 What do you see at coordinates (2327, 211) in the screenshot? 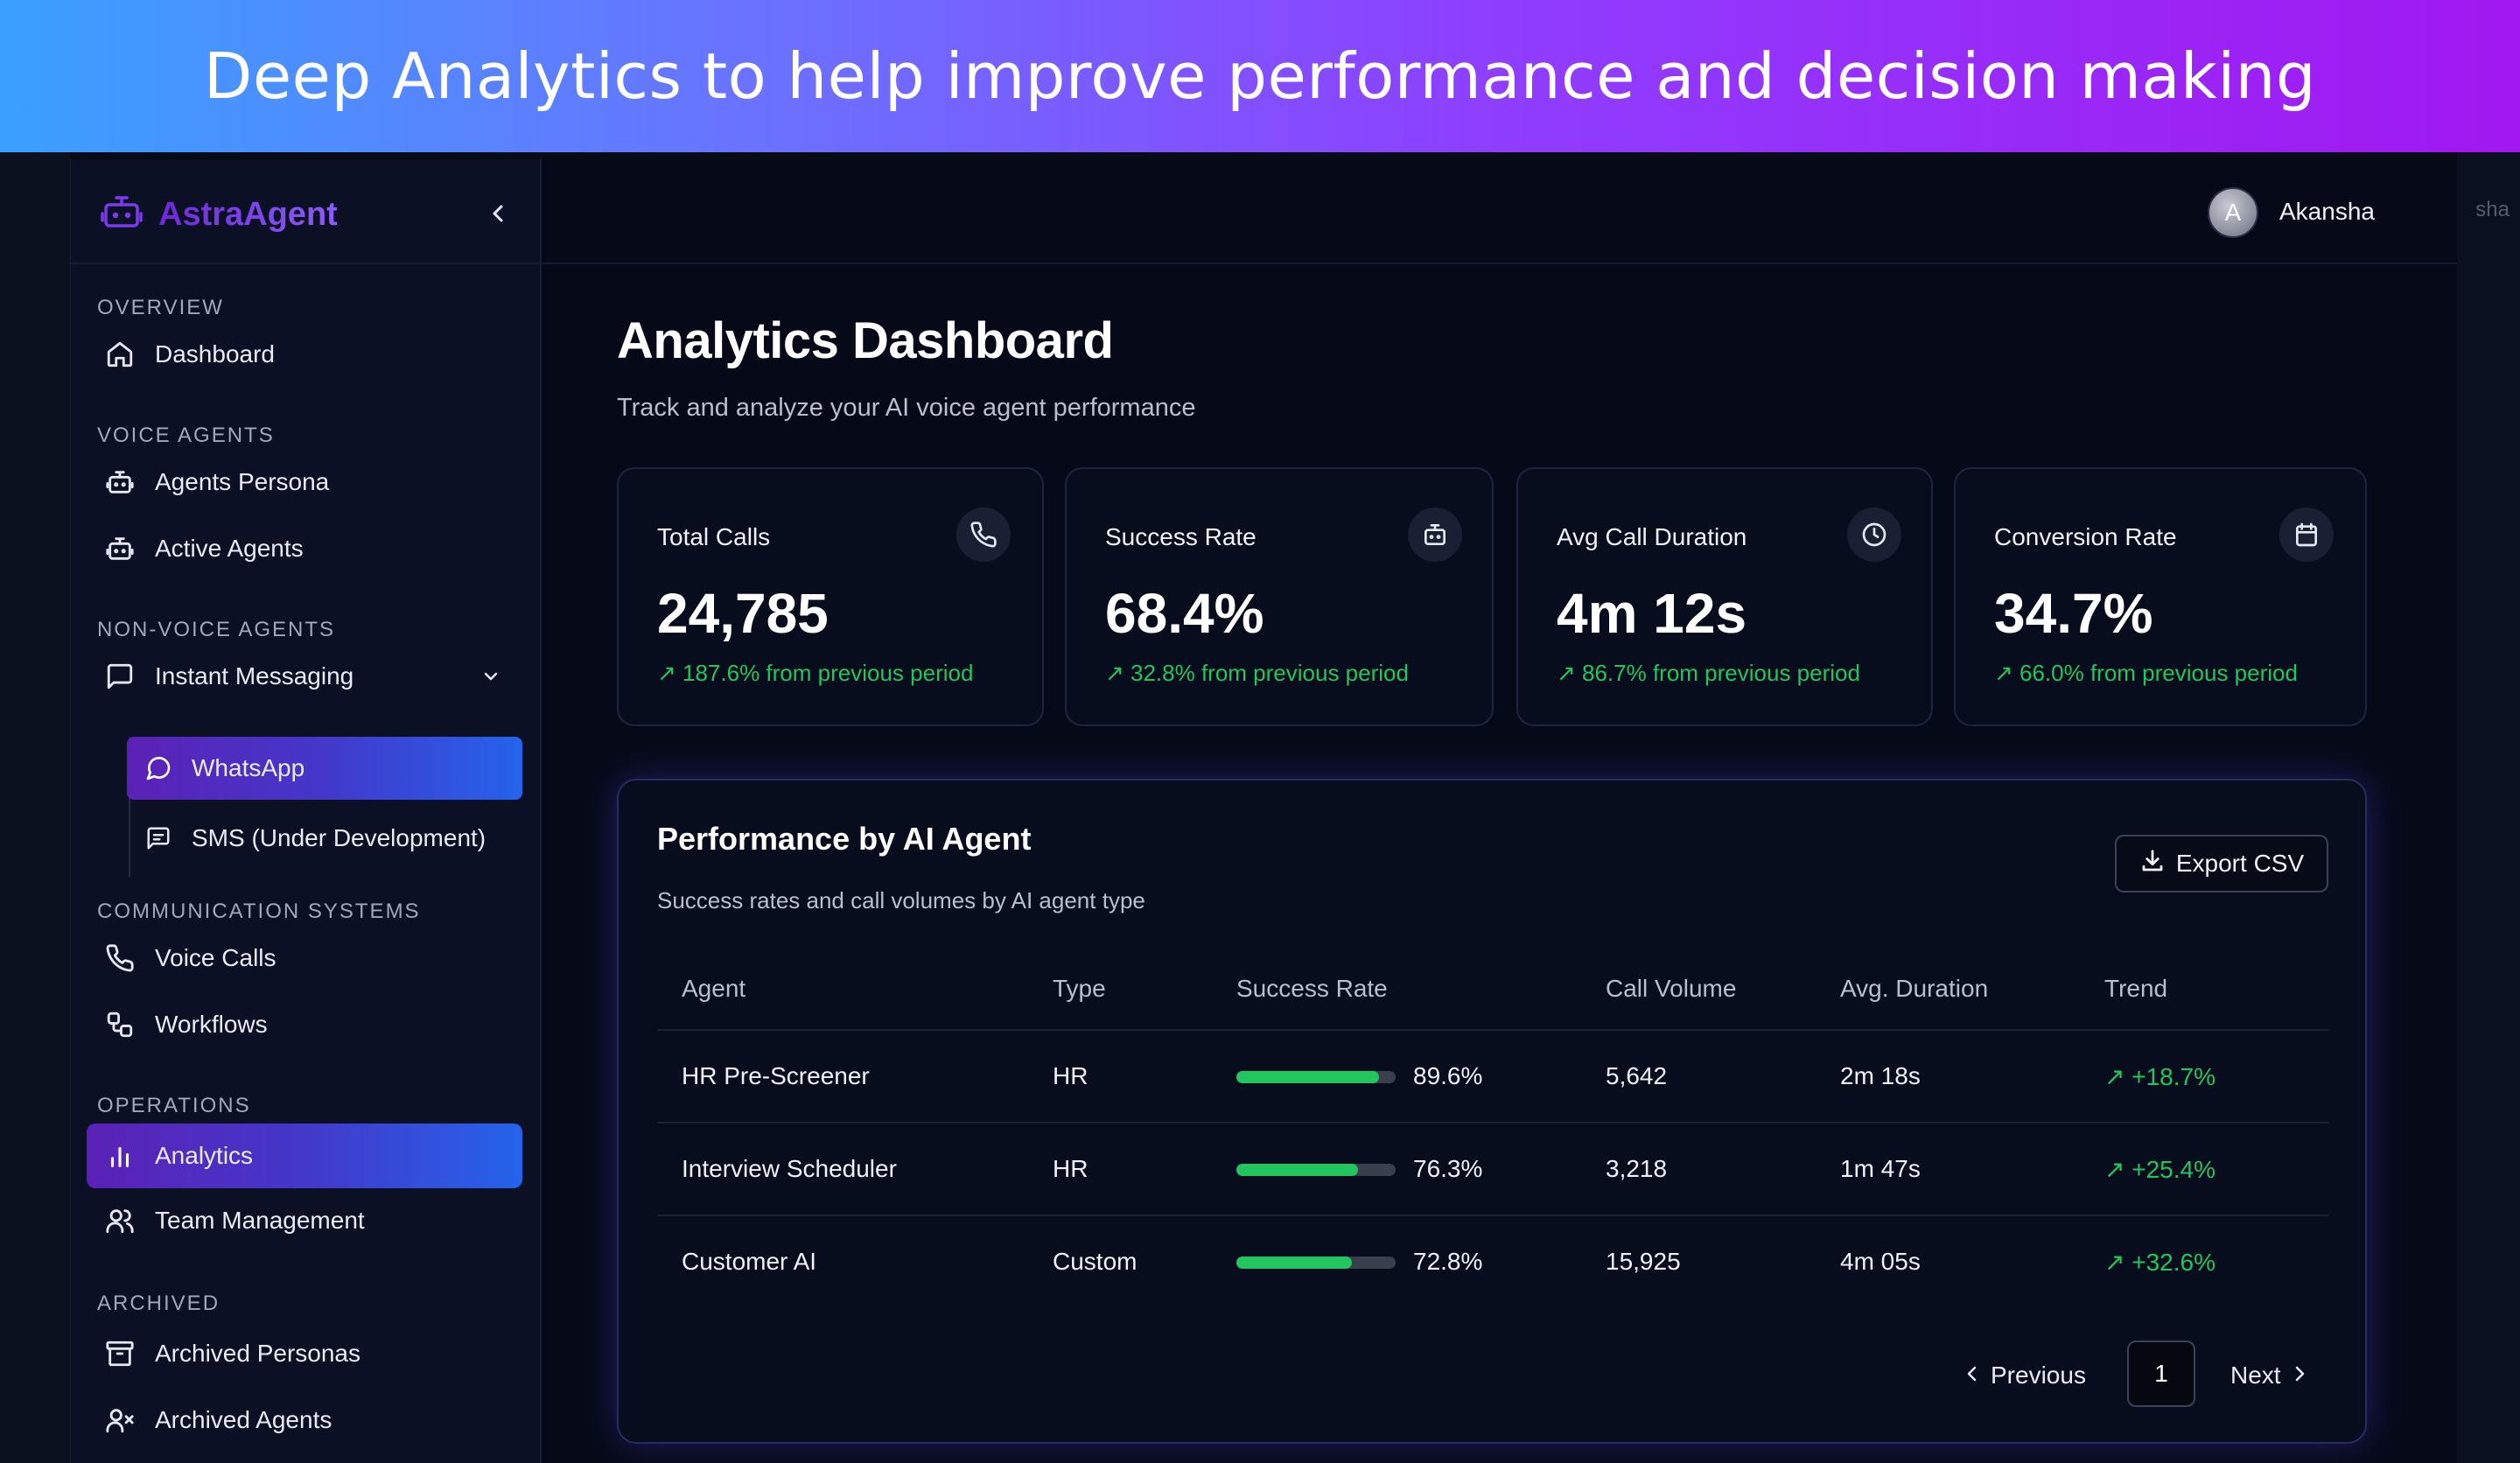
I see `user-name: Akansha` at bounding box center [2327, 211].